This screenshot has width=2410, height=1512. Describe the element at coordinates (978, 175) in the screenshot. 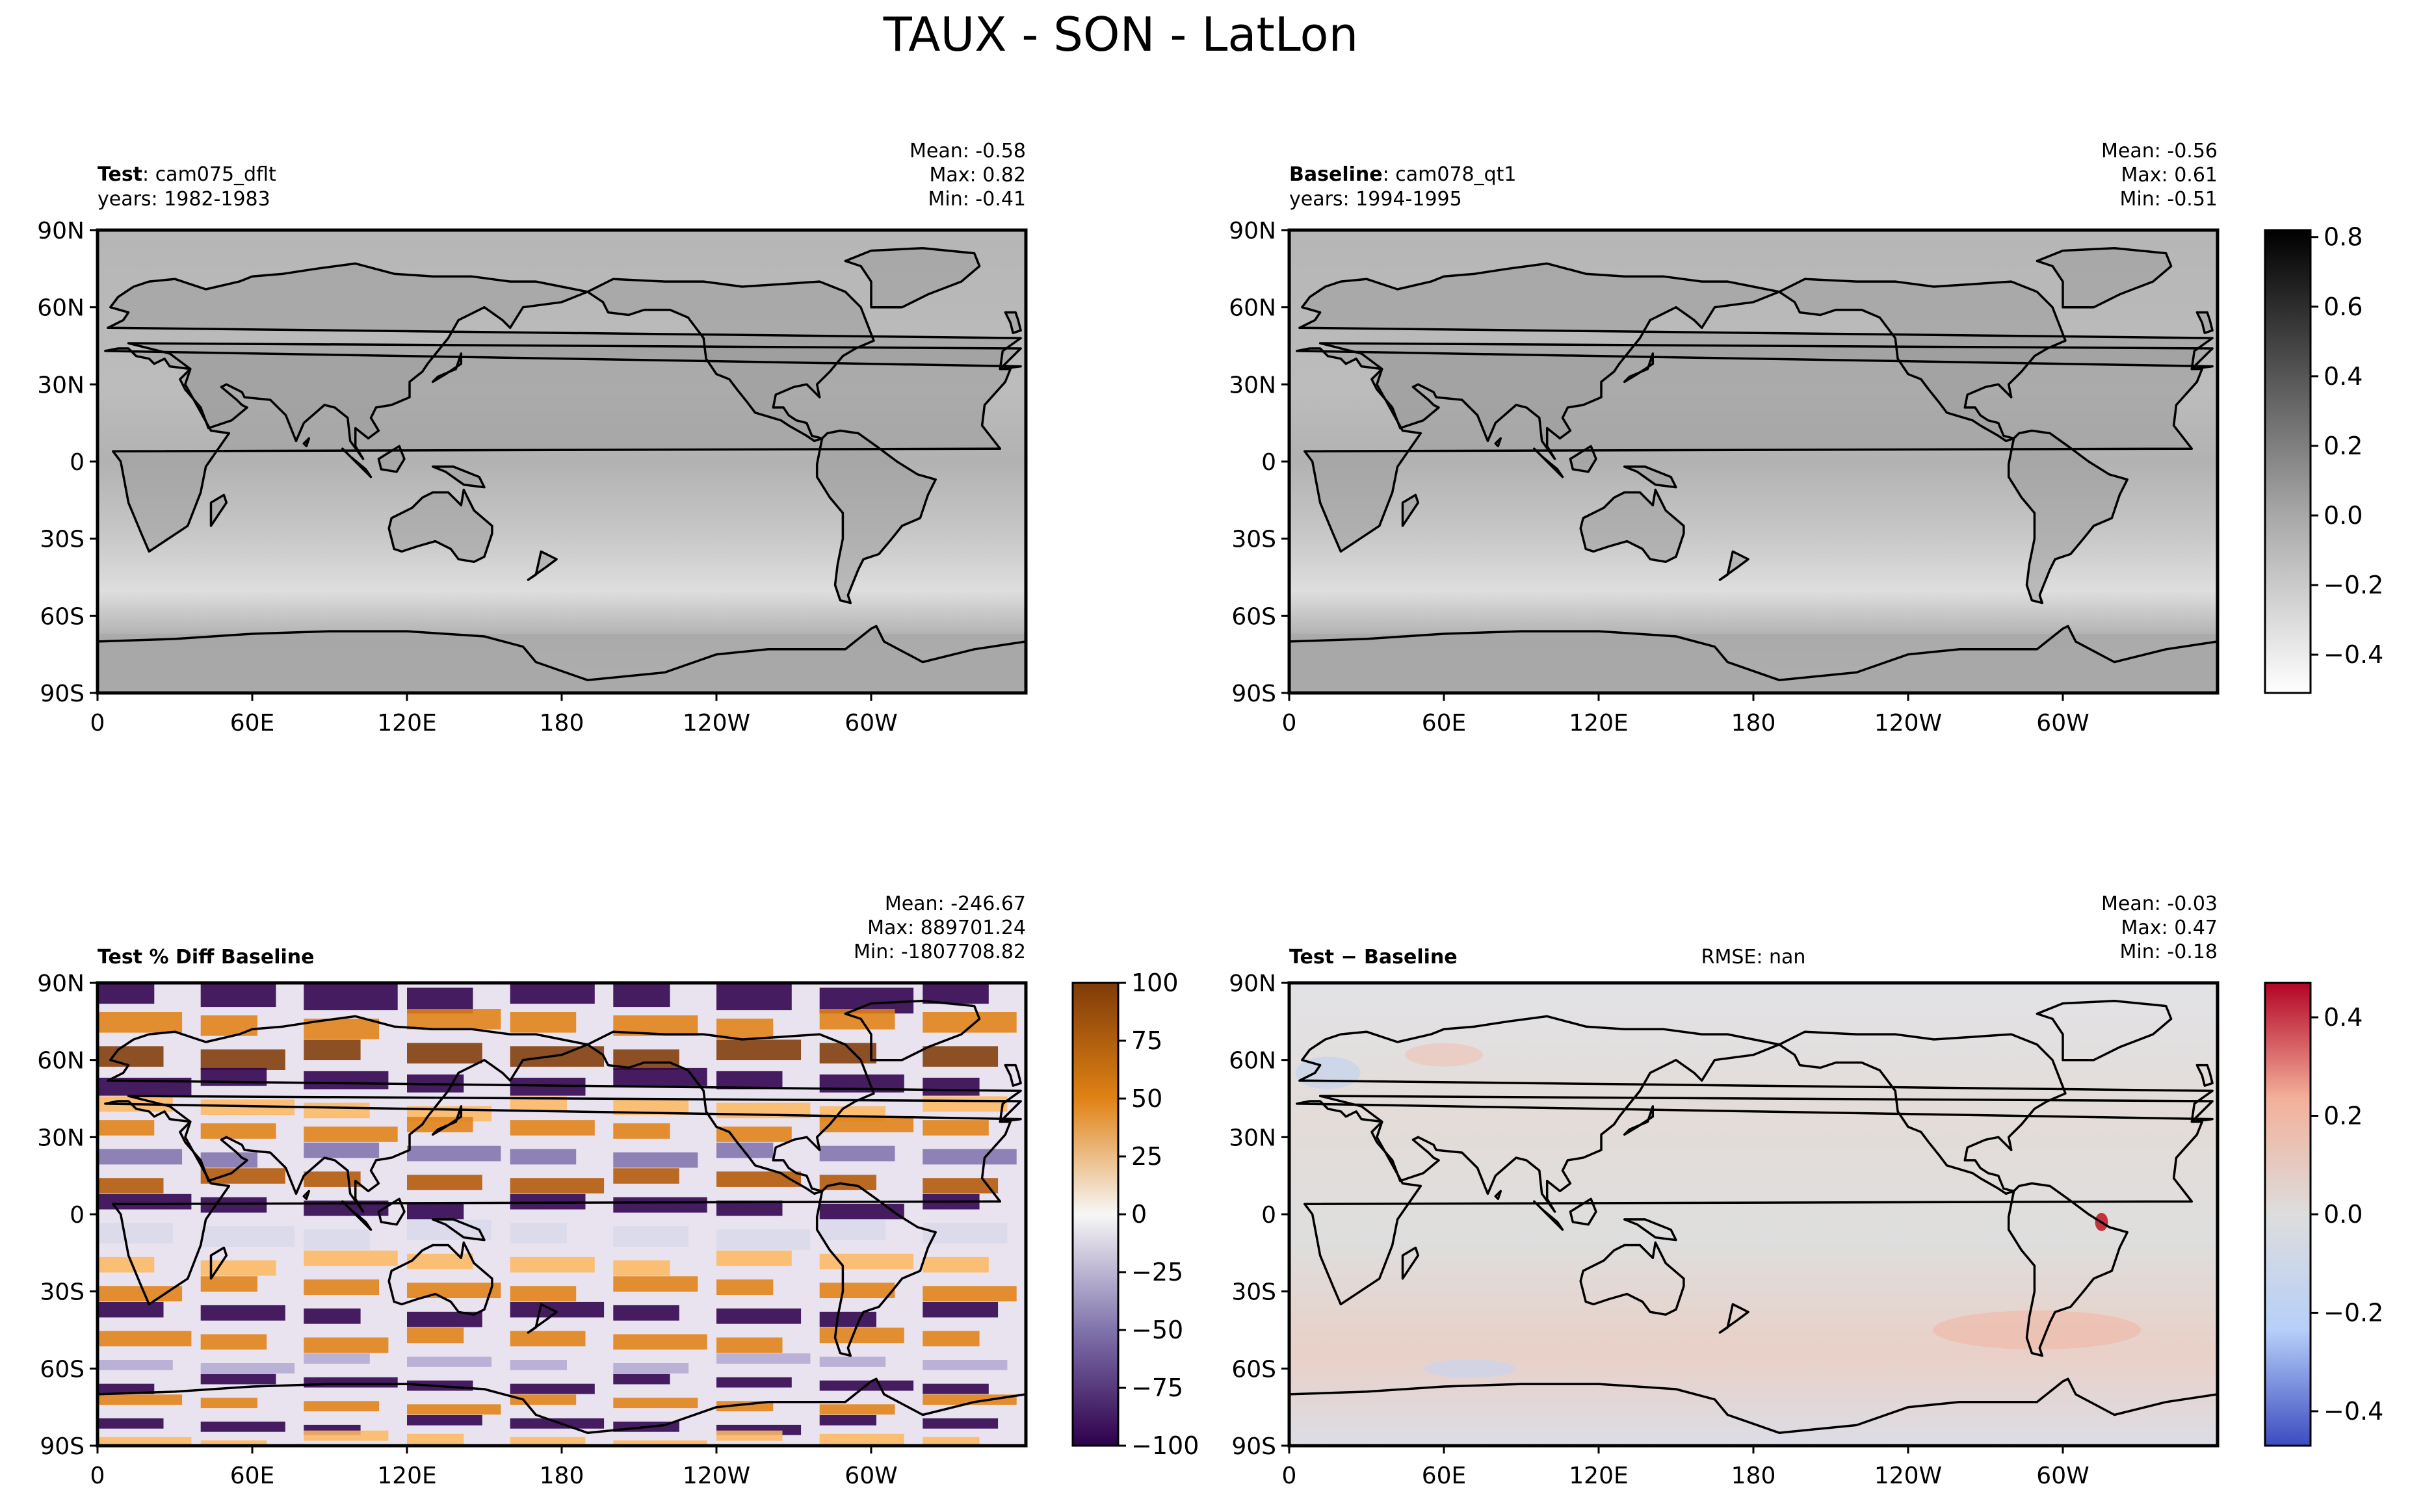

I see `panel-stat: Max: 0.82` at that location.